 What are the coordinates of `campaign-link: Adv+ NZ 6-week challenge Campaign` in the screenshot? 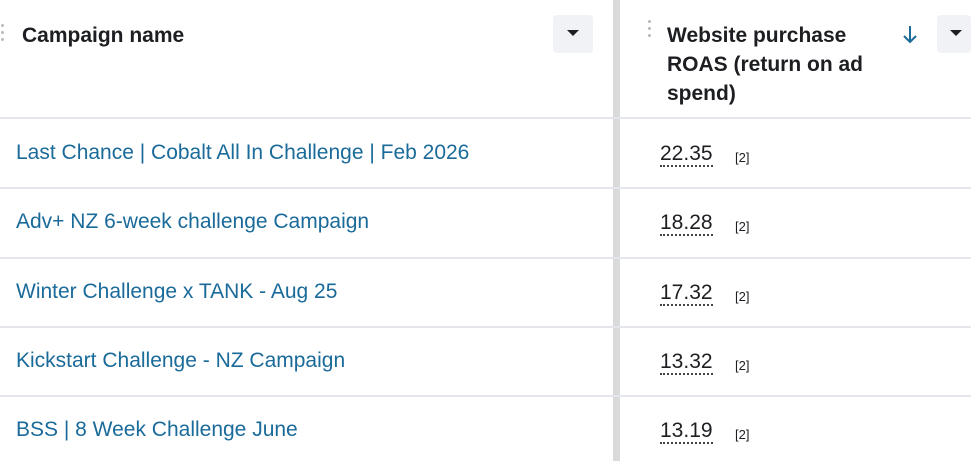 It's located at (193, 222).